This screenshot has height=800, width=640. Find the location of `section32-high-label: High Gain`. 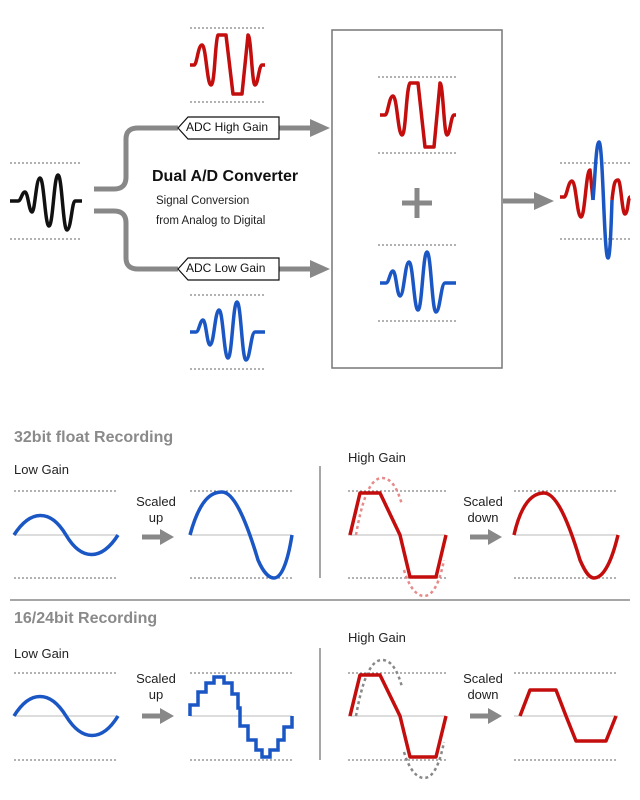

section32-high-label: High Gain is located at coordinates (377, 457).